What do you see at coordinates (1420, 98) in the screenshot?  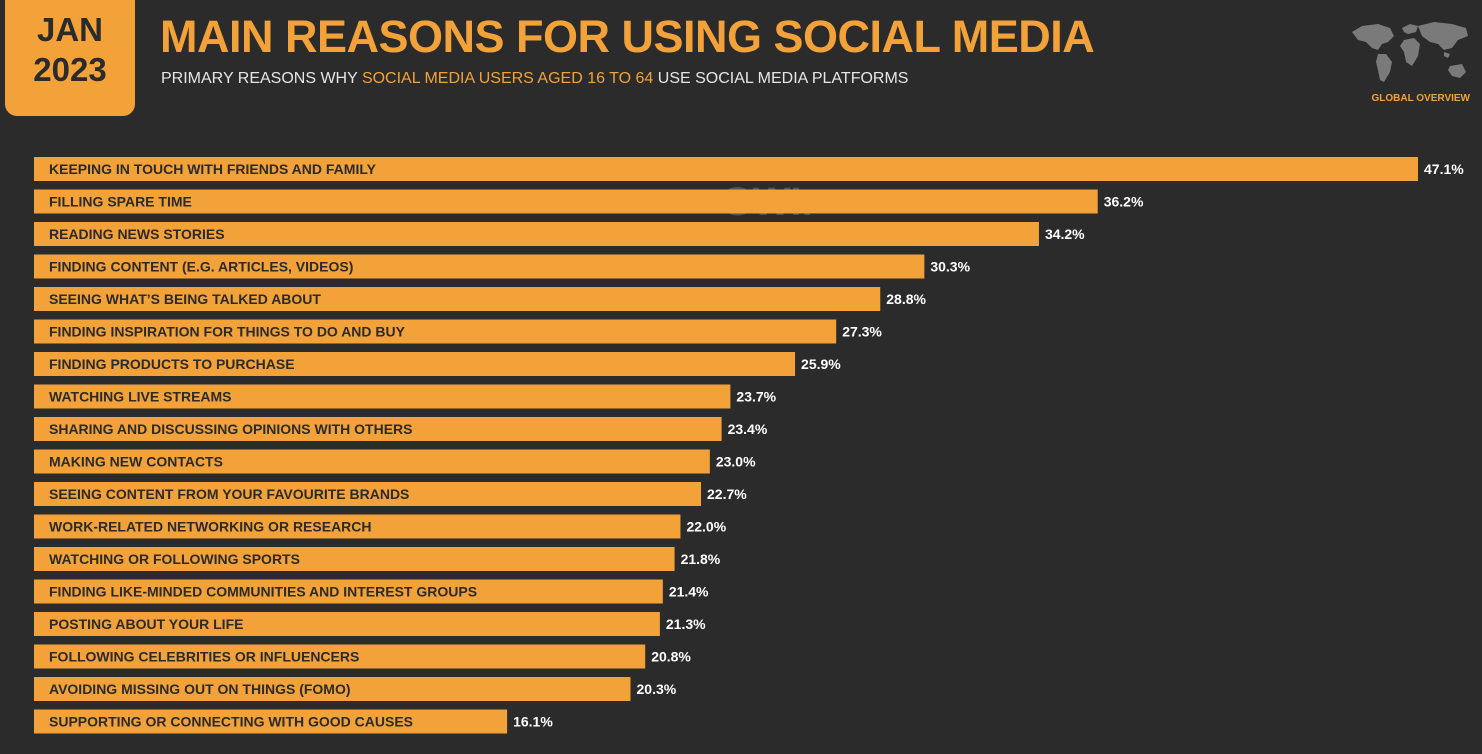 I see `global-overview-label: GLOBAL OVERVIEW` at bounding box center [1420, 98].